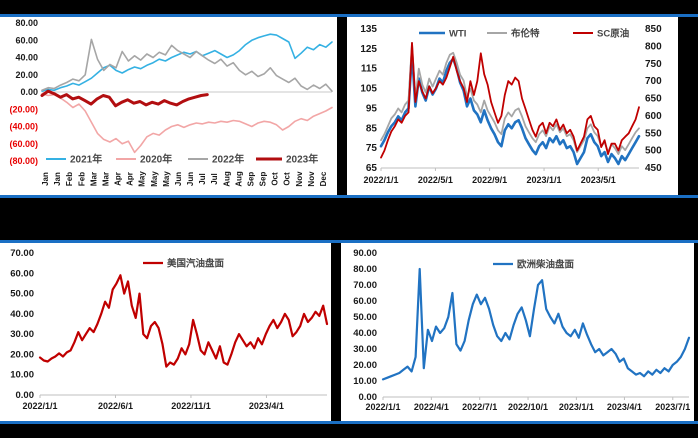  I want to click on x-axis-date-label: 2023/4/1, so click(266, 406).